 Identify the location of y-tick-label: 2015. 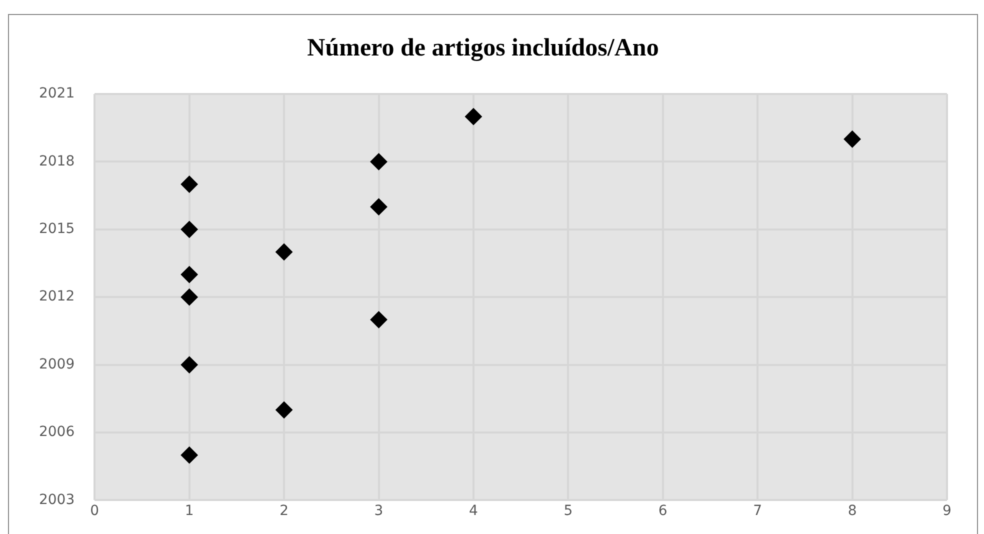
(56, 229).